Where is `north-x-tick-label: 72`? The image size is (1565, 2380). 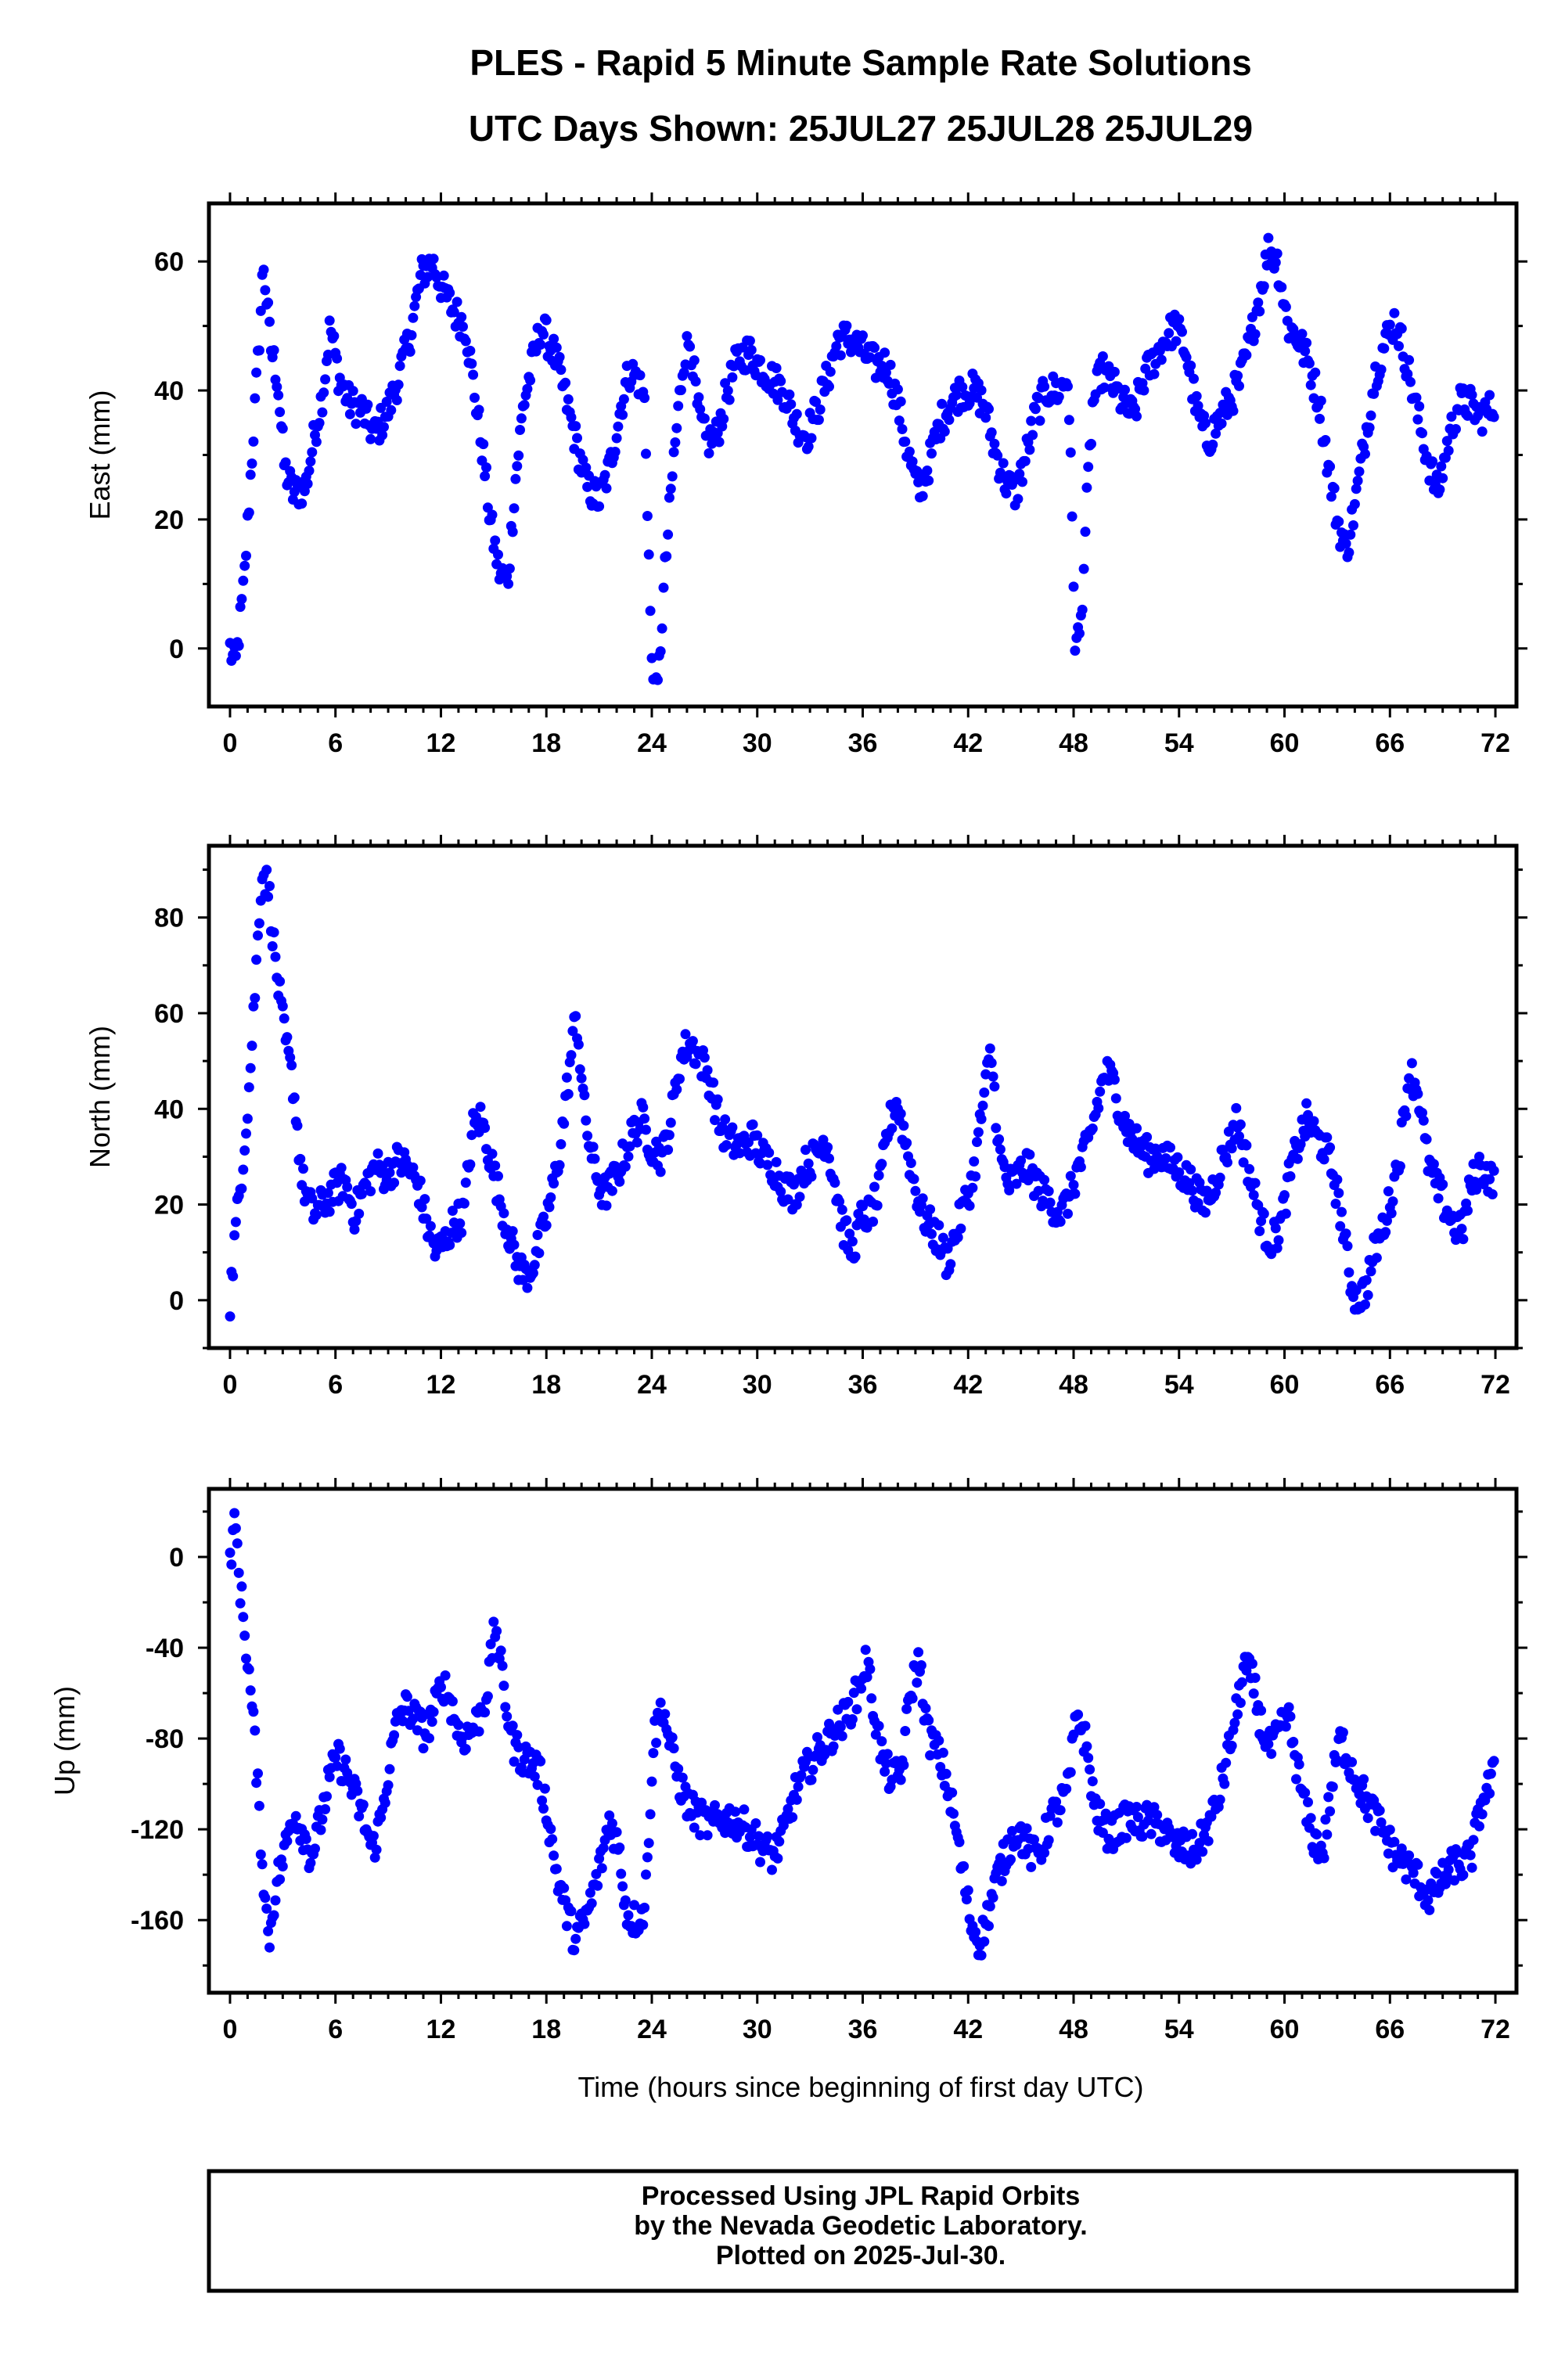
north-x-tick-label: 72 is located at coordinates (1495, 1385).